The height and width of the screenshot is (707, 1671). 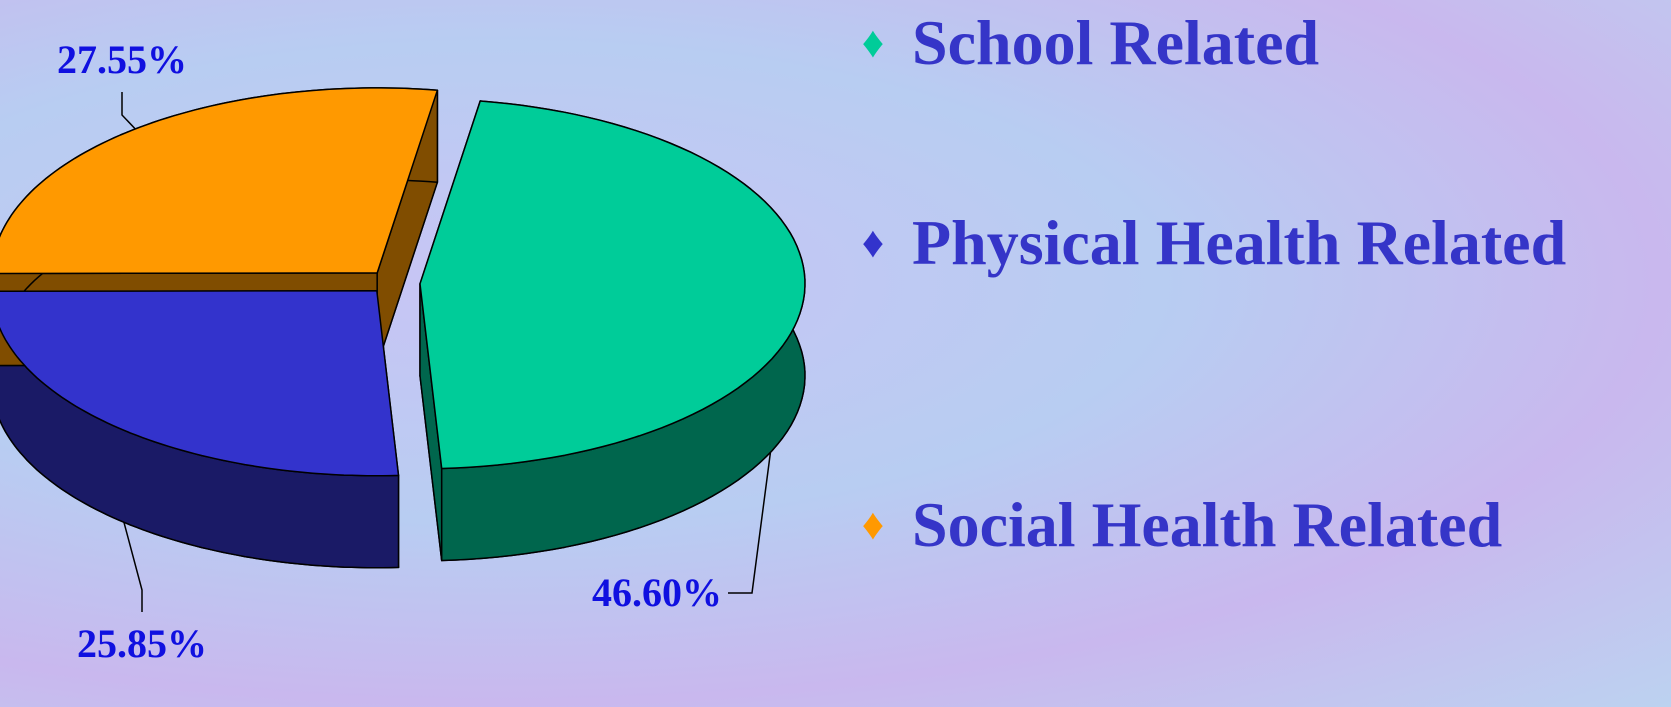 I want to click on value-label: 46.60%, so click(x=657, y=592).